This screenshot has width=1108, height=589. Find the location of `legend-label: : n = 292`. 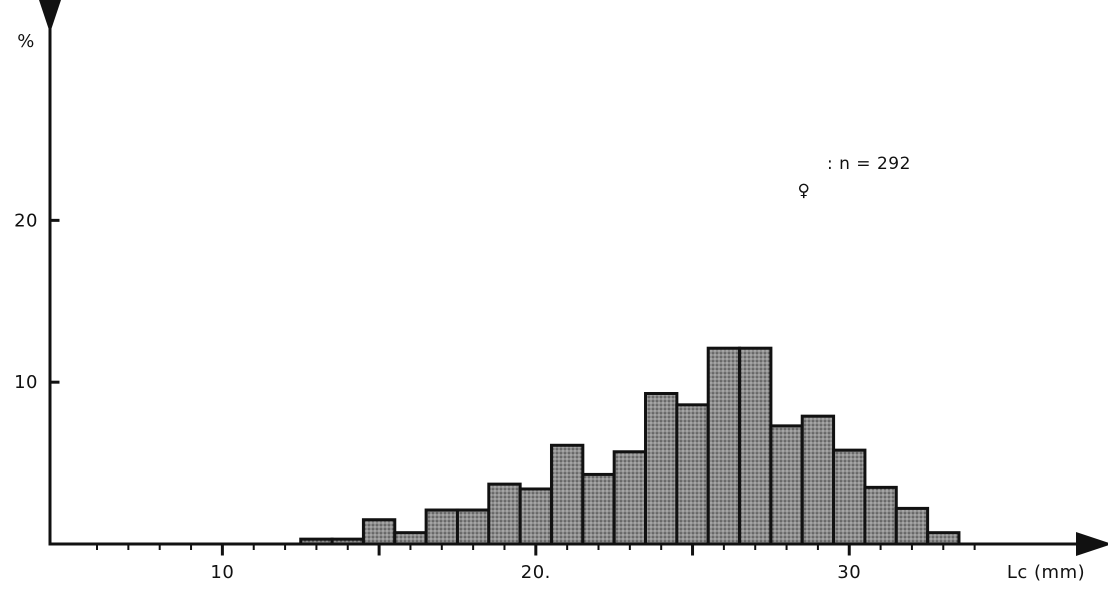

legend-label: : n = 292 is located at coordinates (869, 164).